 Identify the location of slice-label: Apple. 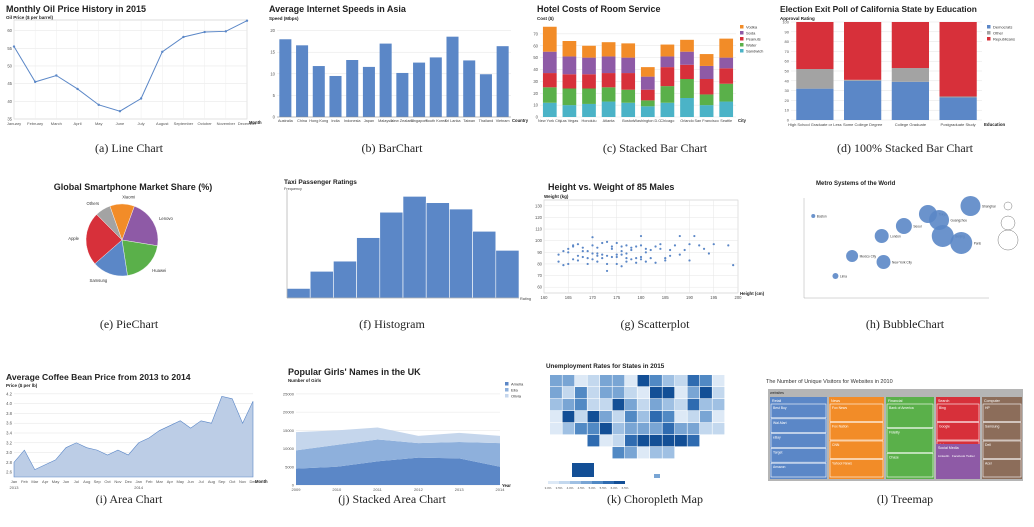
(73, 238).